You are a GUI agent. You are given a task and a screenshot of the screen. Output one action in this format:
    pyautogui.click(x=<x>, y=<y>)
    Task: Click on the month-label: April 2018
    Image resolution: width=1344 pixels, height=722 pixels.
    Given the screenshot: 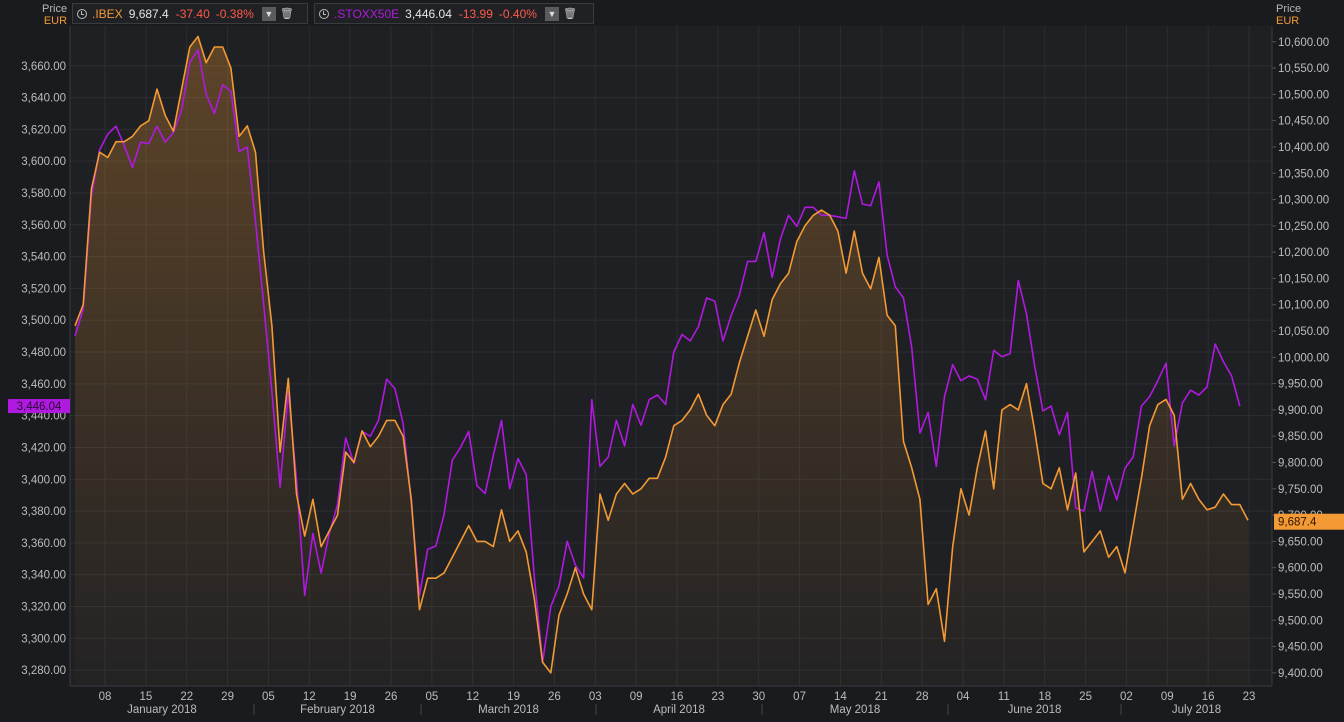 What is the action you would take?
    pyautogui.click(x=679, y=710)
    